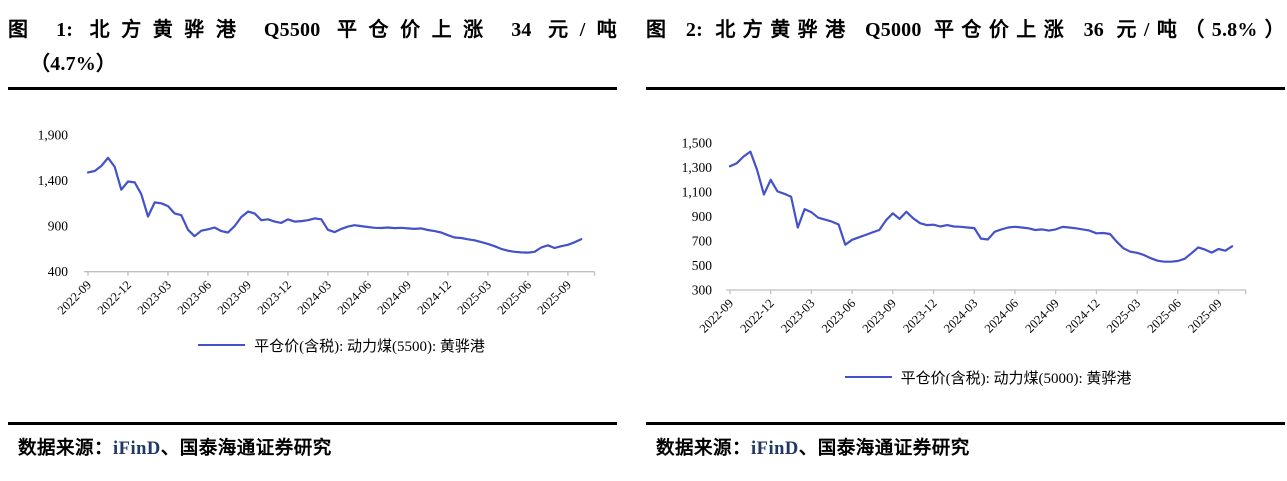  Describe the element at coordinates (369, 346) in the screenshot. I see `figure-1-legend-label: 平仓价(含税): 动力煤(5500): 黄骅港` at that location.